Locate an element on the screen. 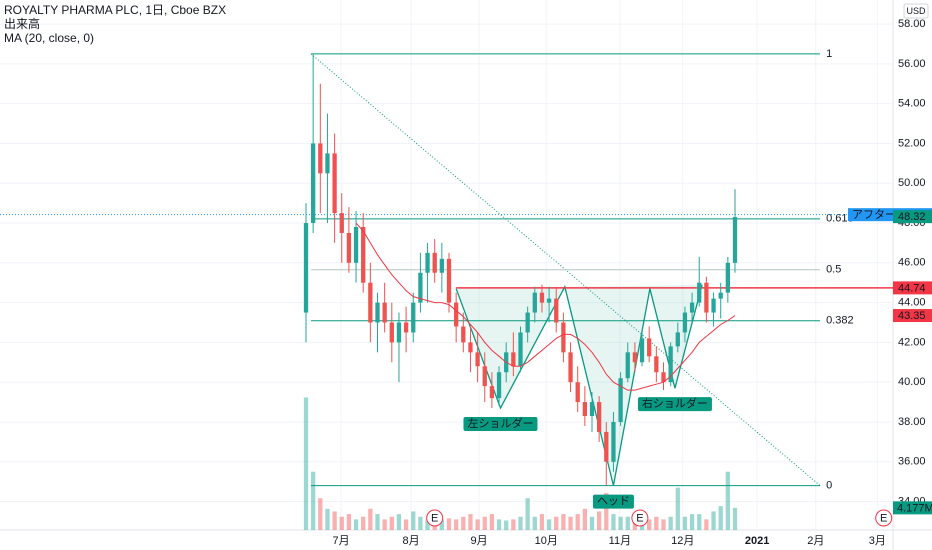 The width and height of the screenshot is (932, 550). fib-label: 1 is located at coordinates (829, 54).